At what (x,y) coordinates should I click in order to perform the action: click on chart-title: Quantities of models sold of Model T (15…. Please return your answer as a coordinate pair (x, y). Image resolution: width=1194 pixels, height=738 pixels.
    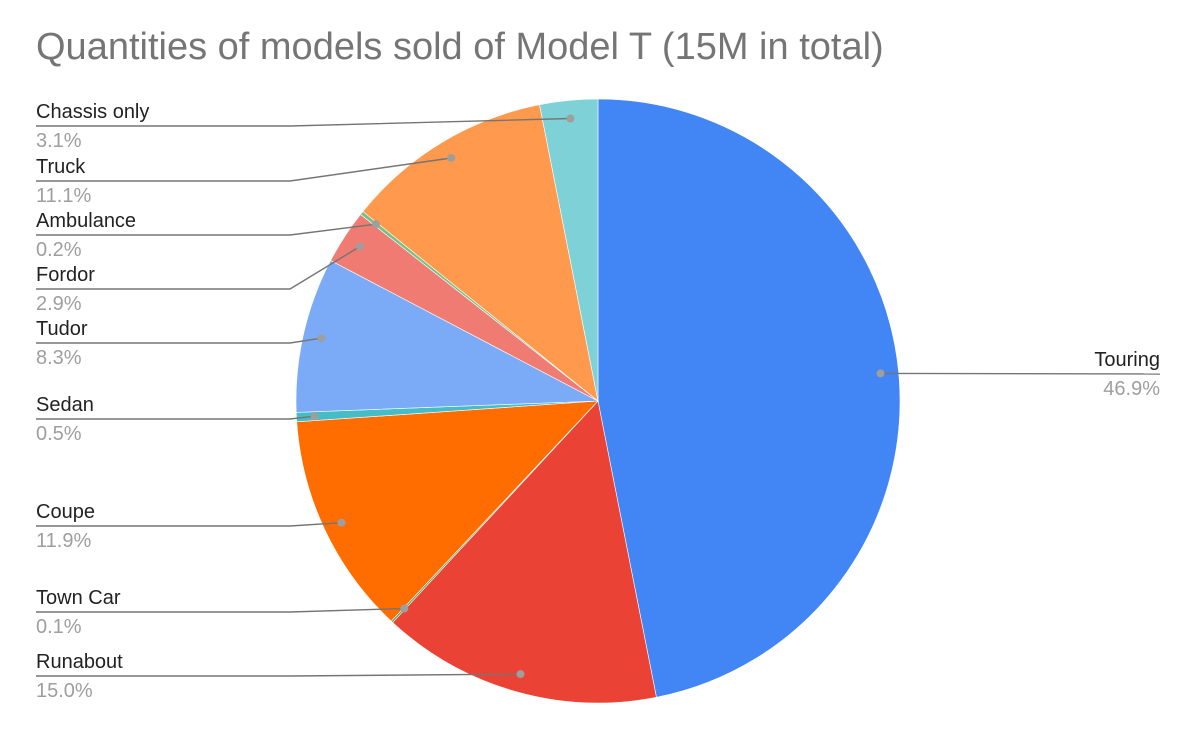
    Looking at the image, I should click on (460, 47).